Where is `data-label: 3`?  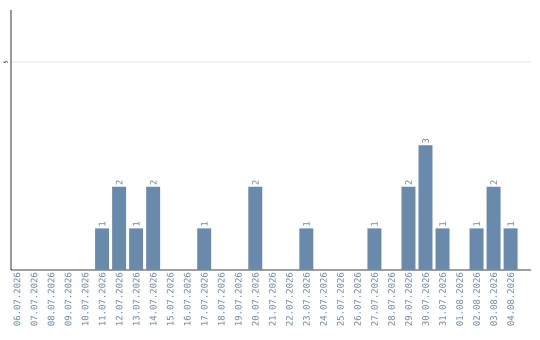 data-label: 3 is located at coordinates (425, 140).